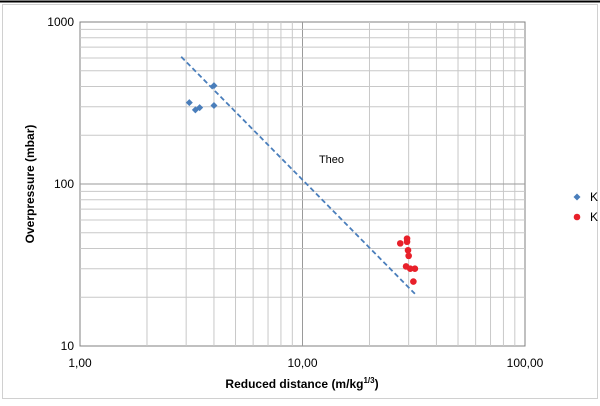  I want to click on x-tick-label: 1,00, so click(80, 363).